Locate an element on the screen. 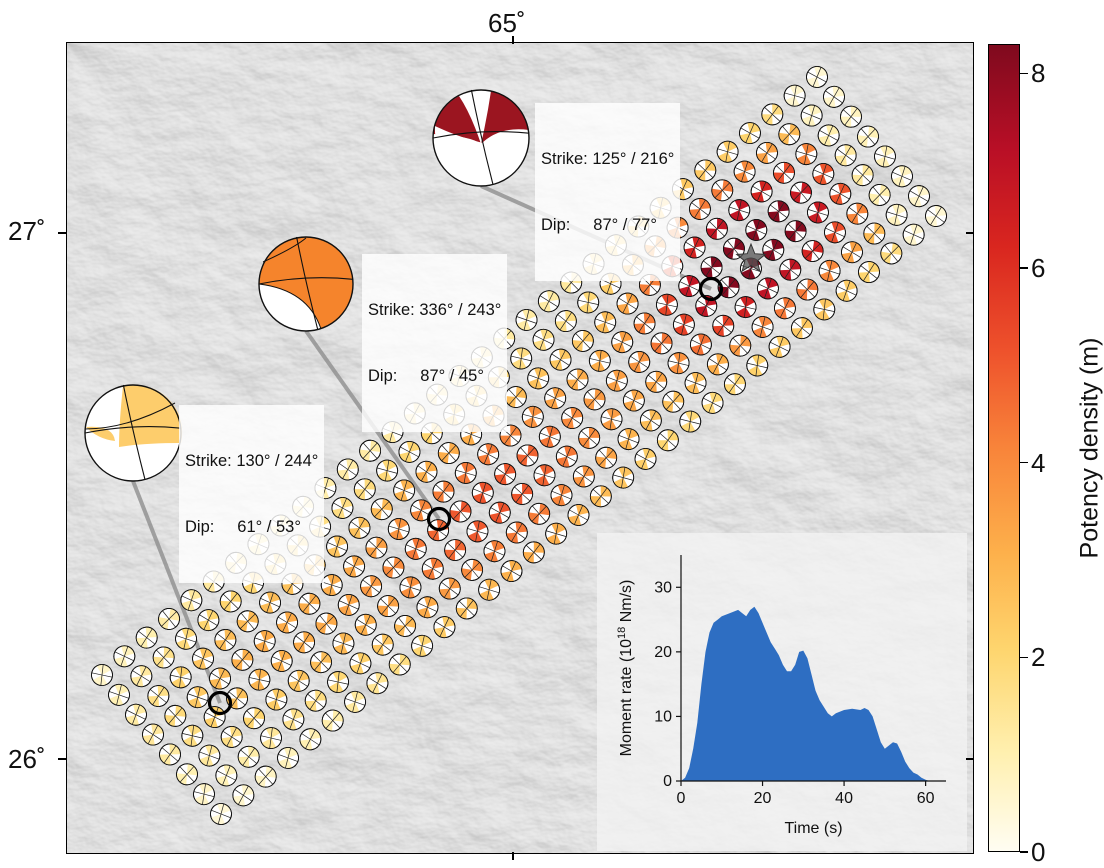  fm-middle-dip: Dip: 87° / 45° is located at coordinates (426, 376).